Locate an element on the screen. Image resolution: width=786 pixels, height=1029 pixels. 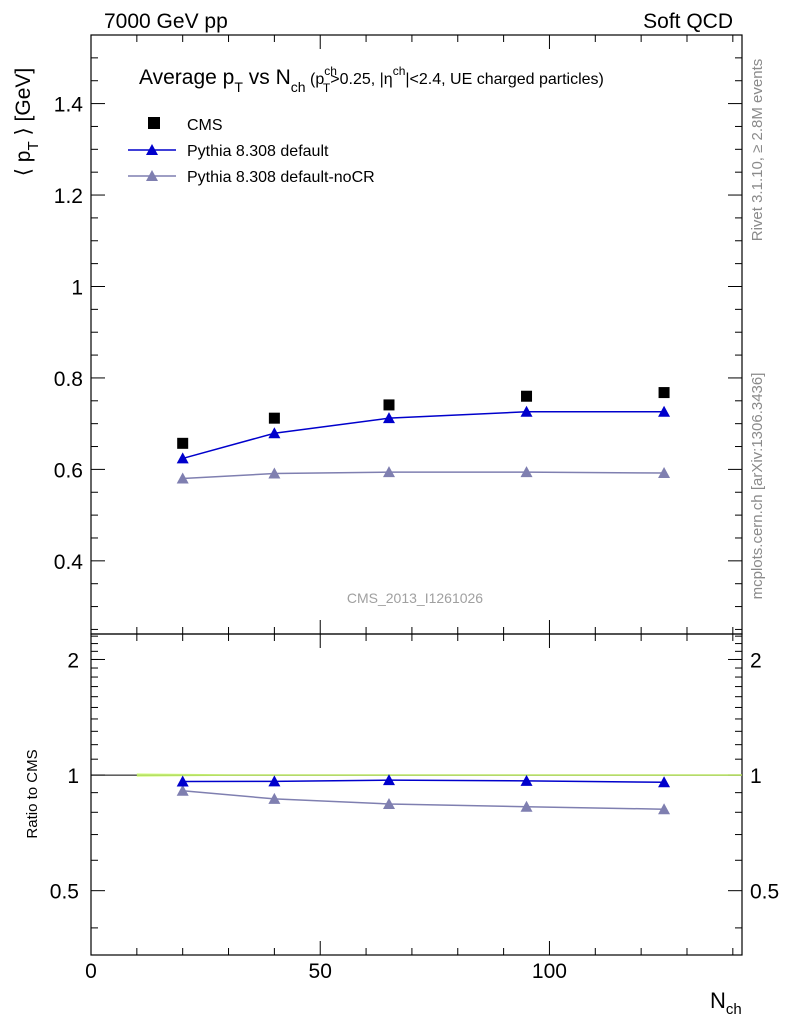
main-y-axis-label: ⟨ pT ⟩ [GeV] is located at coordinates (27, 122).